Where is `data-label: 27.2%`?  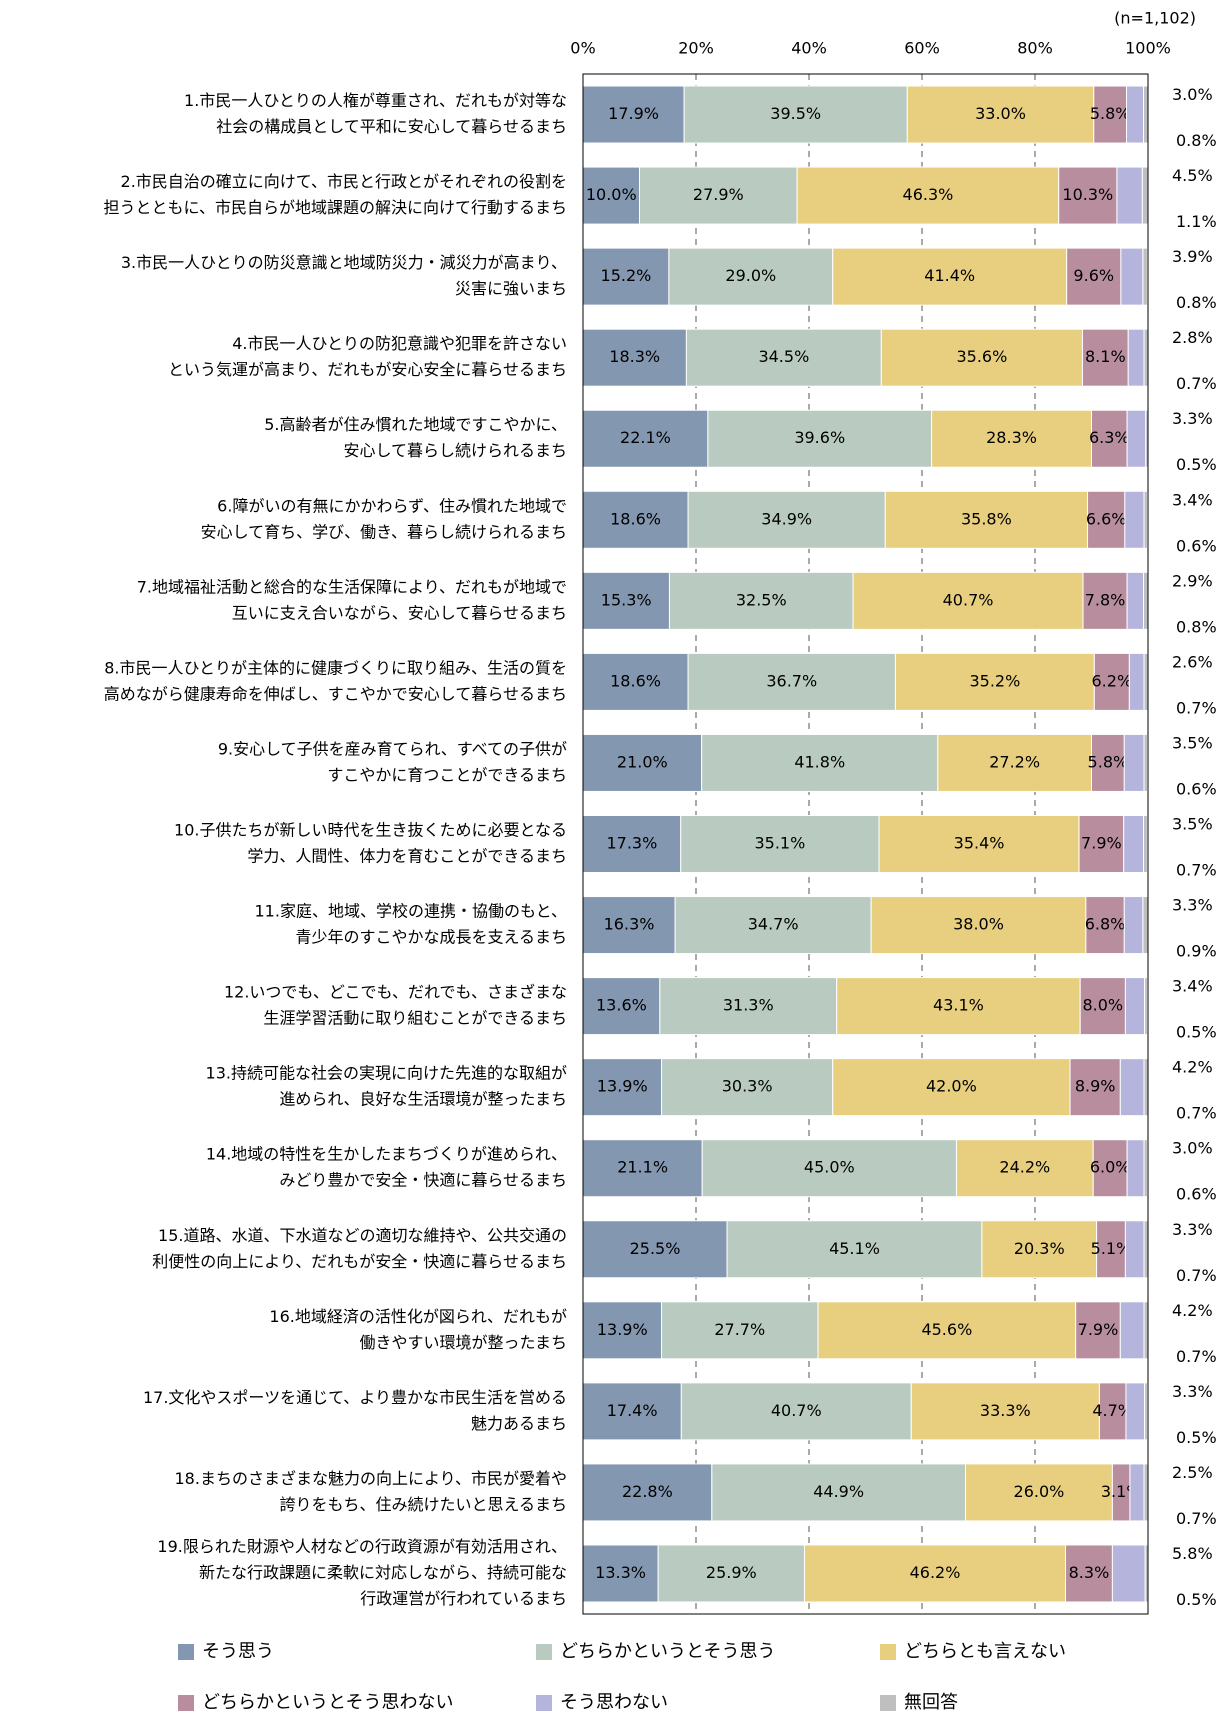
data-label: 27.2% is located at coordinates (1014, 761).